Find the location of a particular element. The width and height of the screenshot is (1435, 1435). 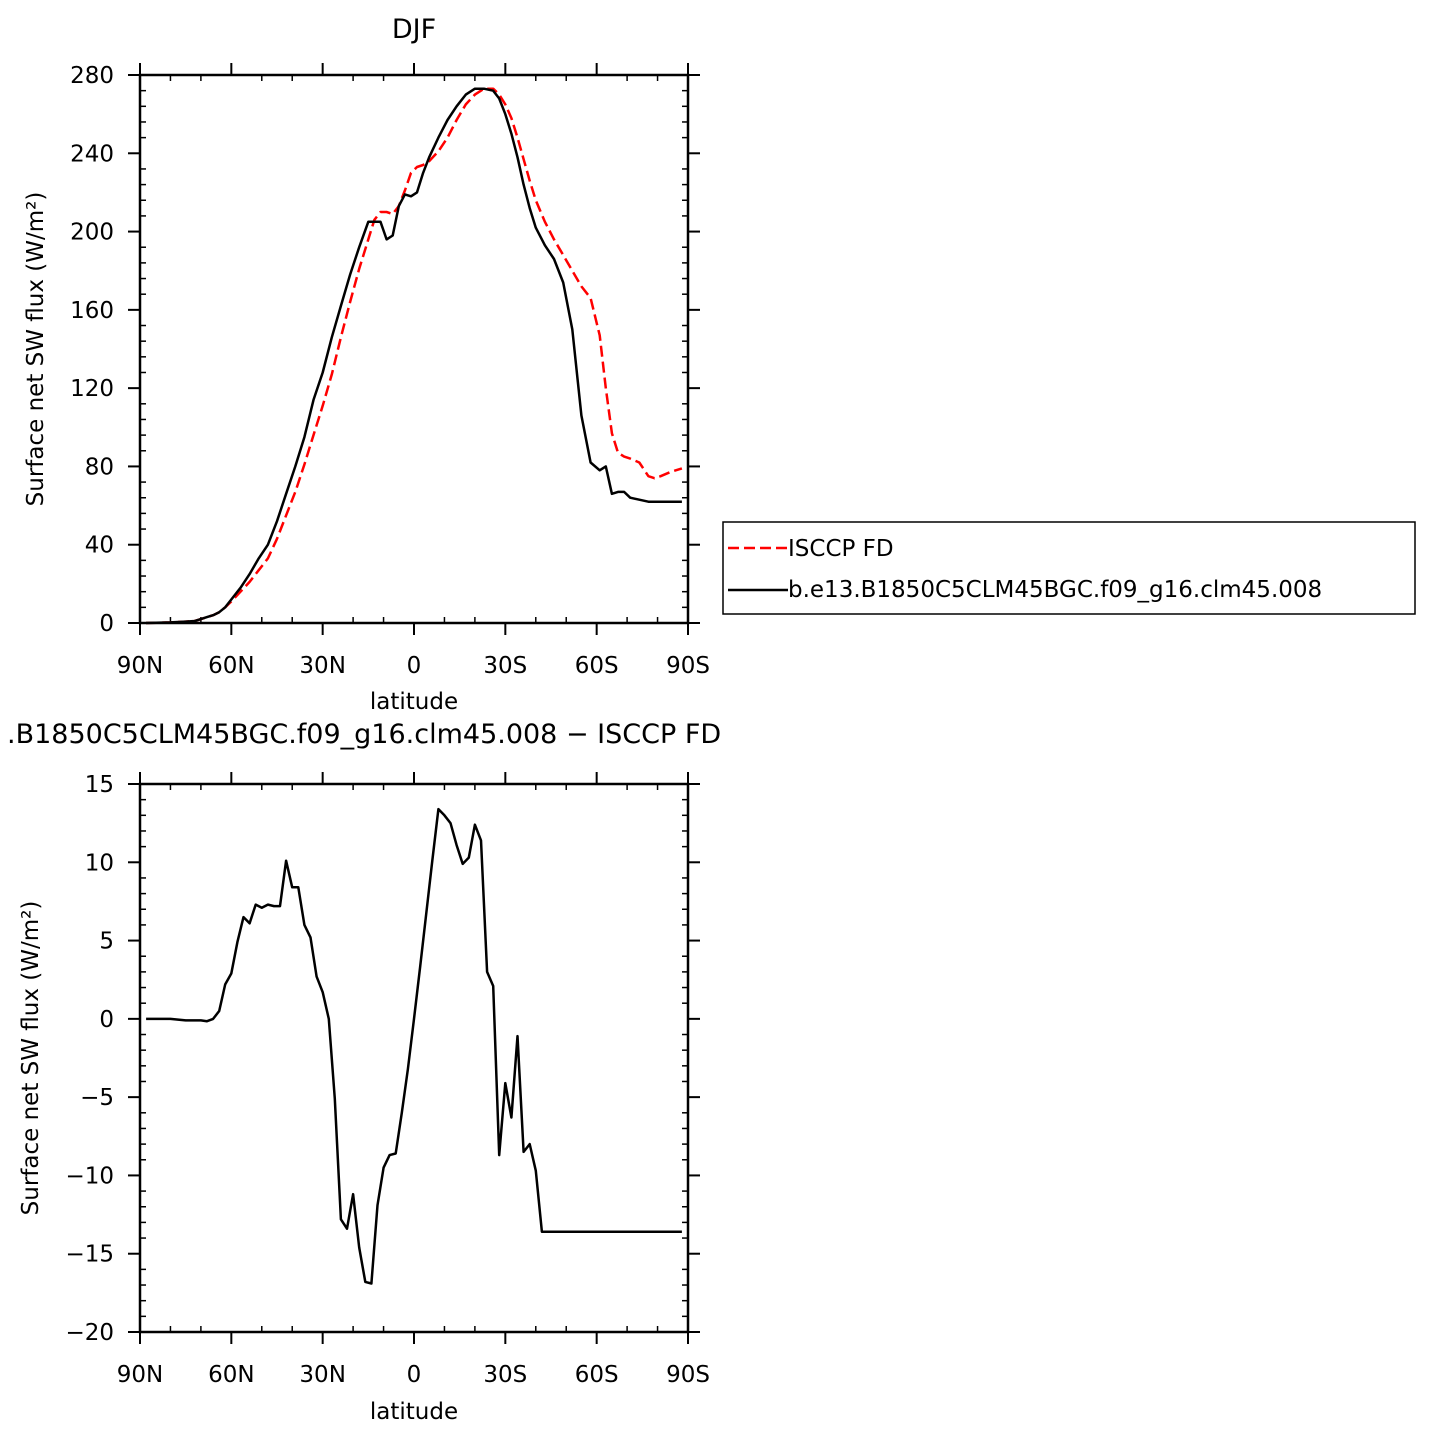

top-y-tick-label: 80 is located at coordinates (99, 467).